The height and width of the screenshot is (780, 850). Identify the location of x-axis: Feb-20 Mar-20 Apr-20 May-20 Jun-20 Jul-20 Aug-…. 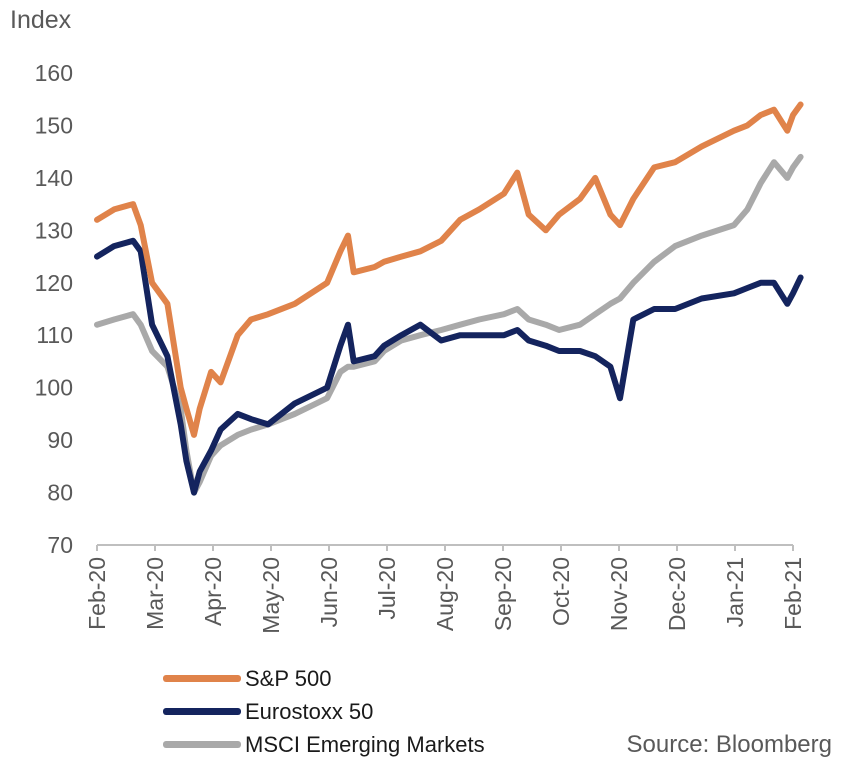
(445, 589).